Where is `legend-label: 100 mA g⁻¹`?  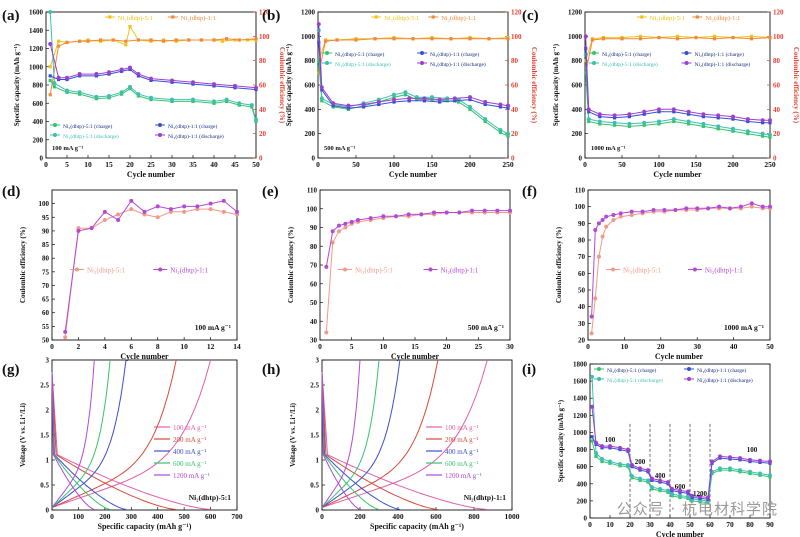 legend-label: 100 mA g⁻¹ is located at coordinates (189, 428).